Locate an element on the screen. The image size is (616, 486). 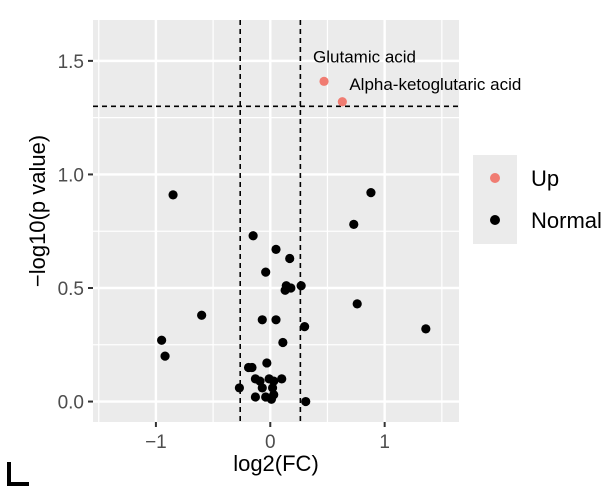
y-axis-title: −log10(p value) is located at coordinates (37, 211).